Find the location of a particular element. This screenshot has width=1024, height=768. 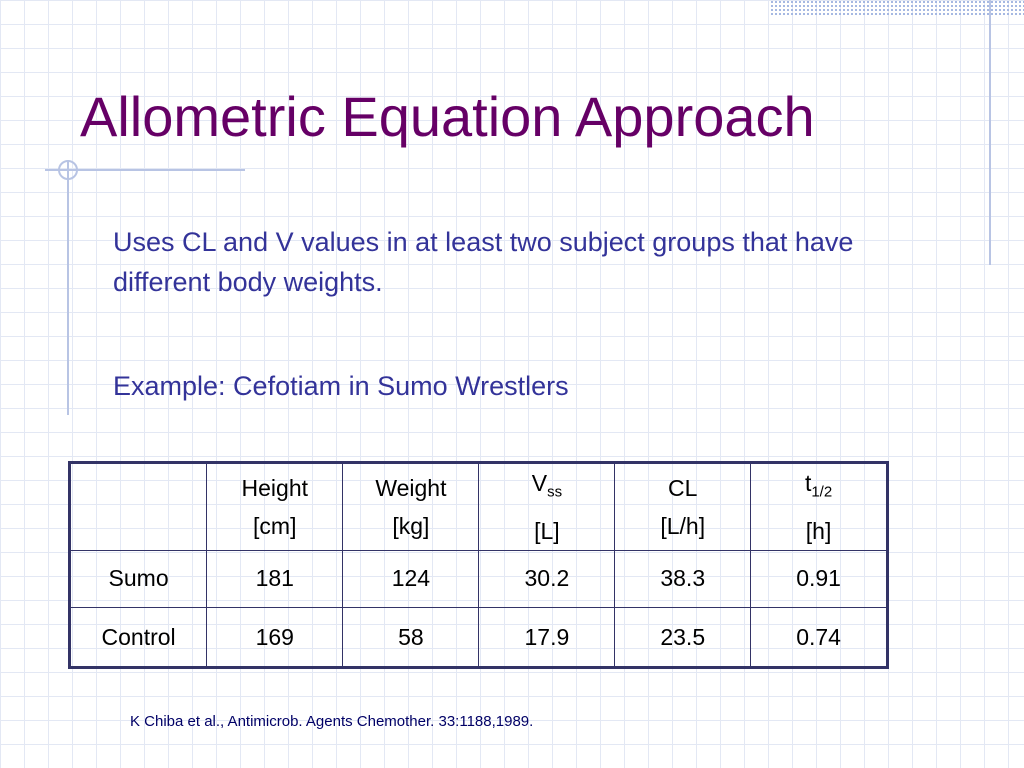

header-row: Height [cm] Weight [kg] Vss [L] CL [L/h] t1/2 [h] is located at coordinates (478, 506).